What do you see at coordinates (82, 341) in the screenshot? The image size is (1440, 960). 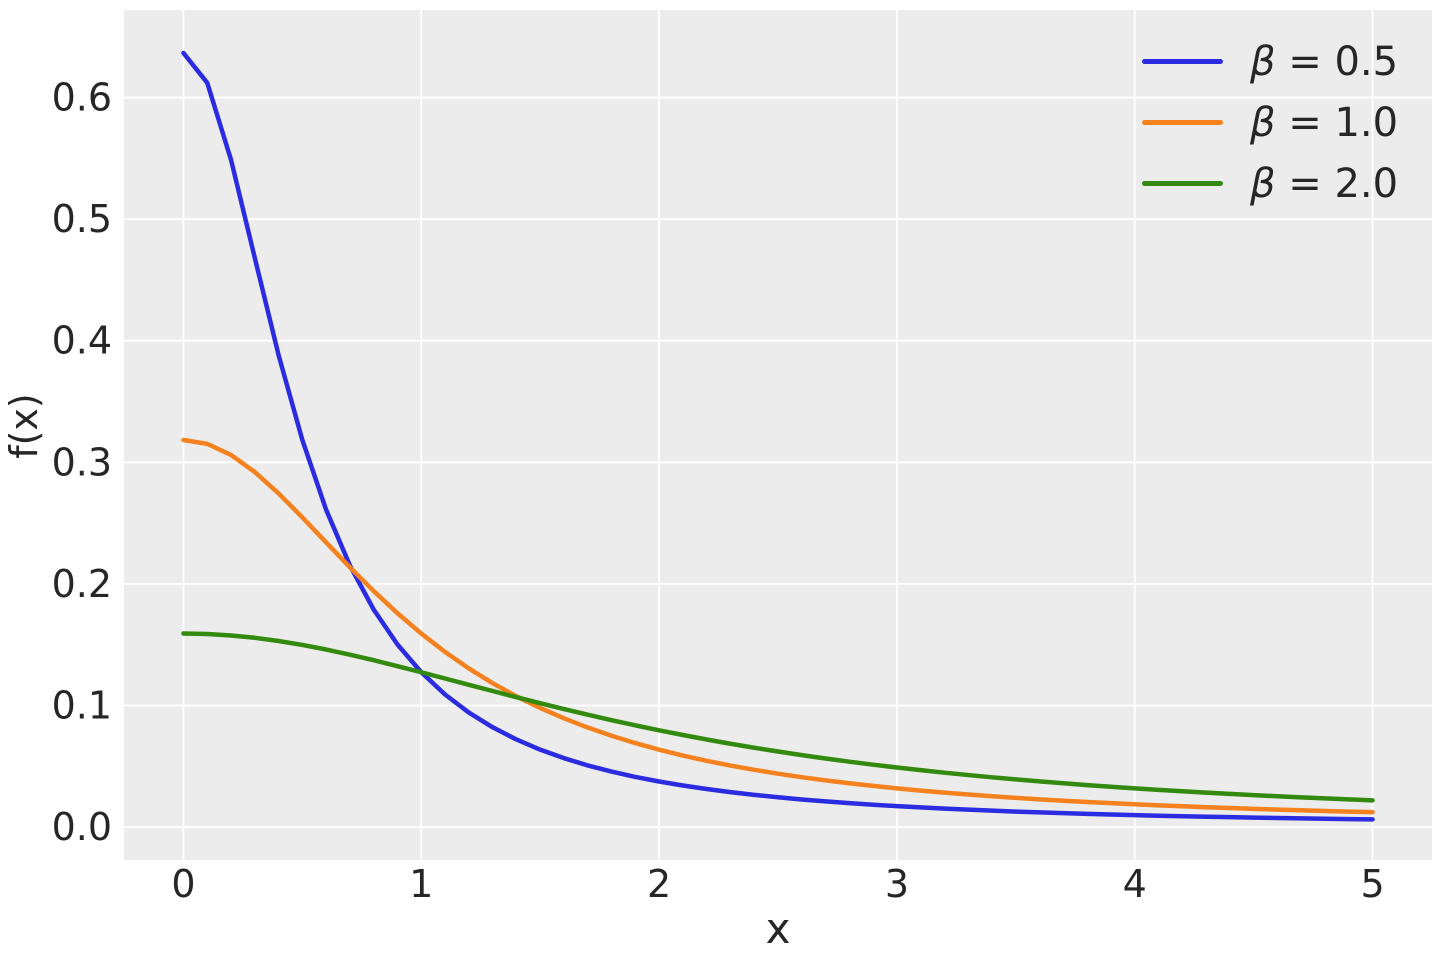 I see `y-tick-label: 0.4` at bounding box center [82, 341].